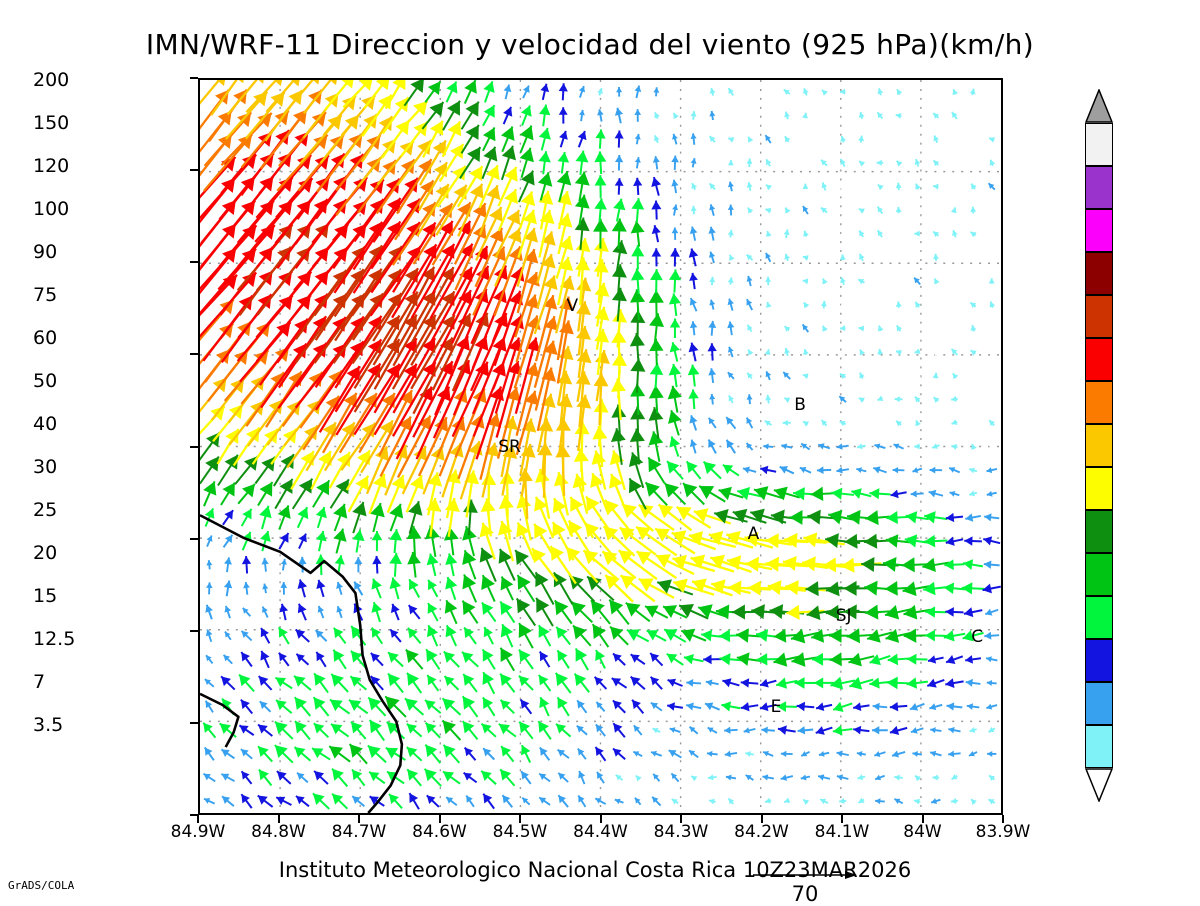  I want to click on colorbar-over-cap, so click(1099, 106).